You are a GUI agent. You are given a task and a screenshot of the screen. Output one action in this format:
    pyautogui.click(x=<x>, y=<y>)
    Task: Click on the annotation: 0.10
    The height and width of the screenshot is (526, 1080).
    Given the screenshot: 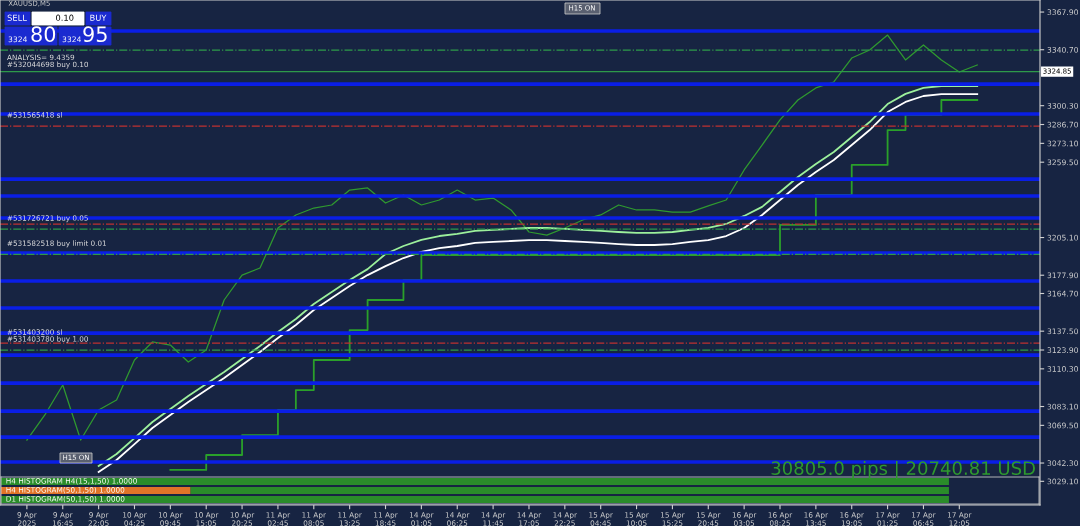 What is the action you would take?
    pyautogui.click(x=64, y=17)
    